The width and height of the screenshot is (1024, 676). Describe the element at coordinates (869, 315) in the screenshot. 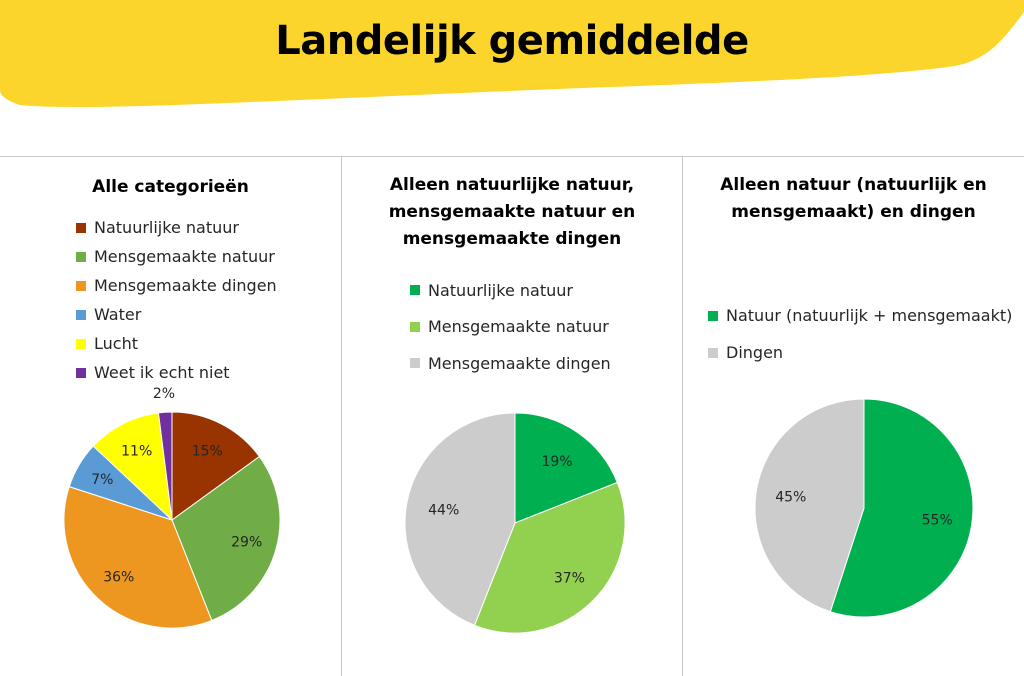

I see `legend-label: Natuur (natuurlijk + mensgemaakt)` at that location.